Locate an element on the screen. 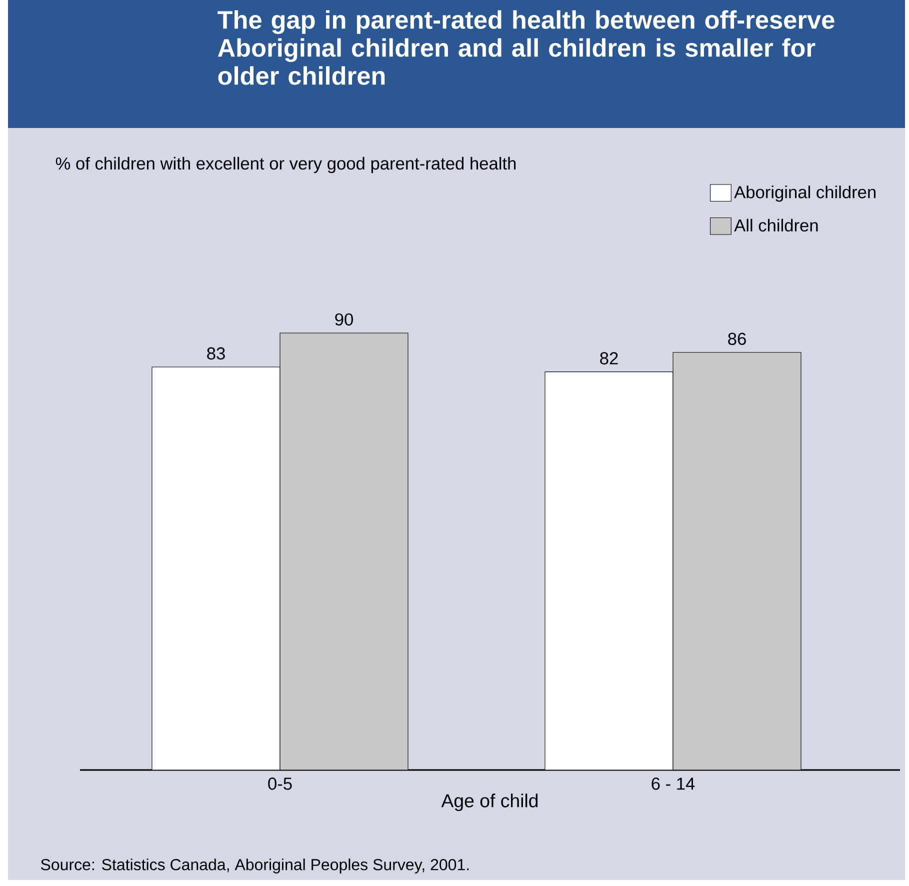  legend-label: All children is located at coordinates (776, 225).